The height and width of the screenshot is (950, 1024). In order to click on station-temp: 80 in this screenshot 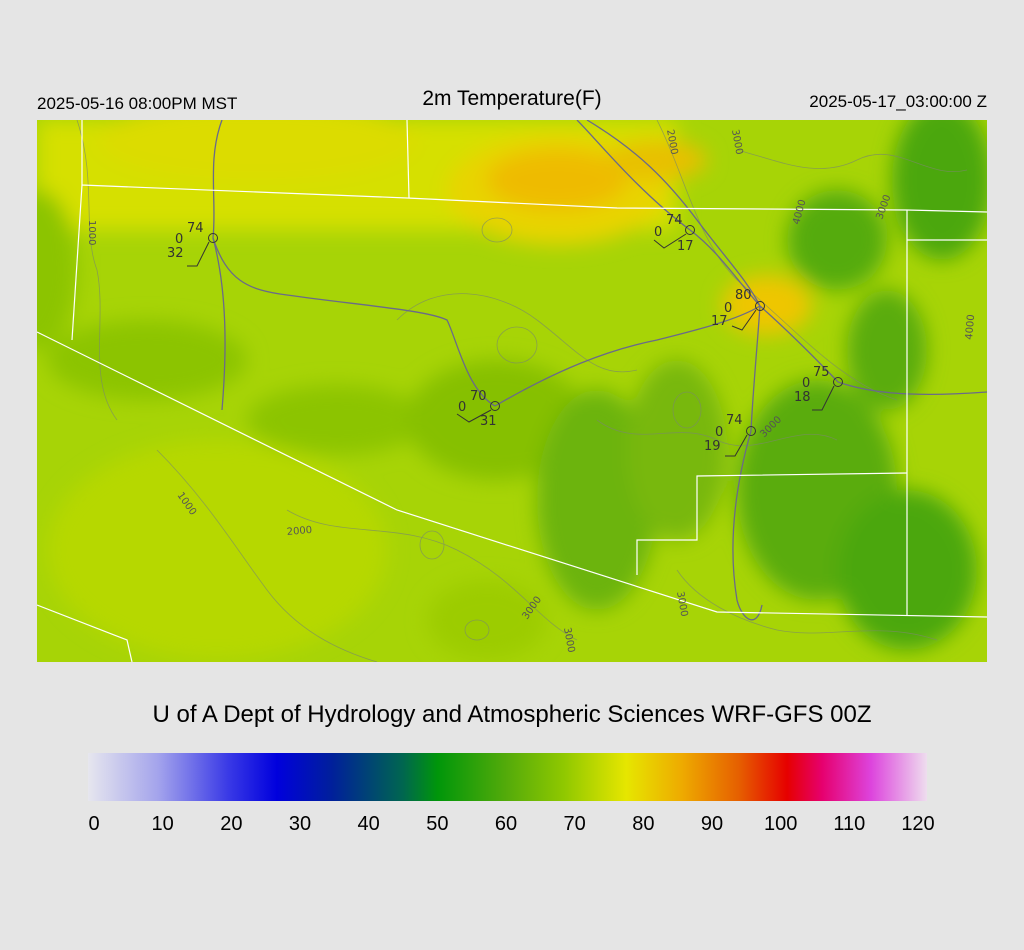, I will do `click(743, 295)`.